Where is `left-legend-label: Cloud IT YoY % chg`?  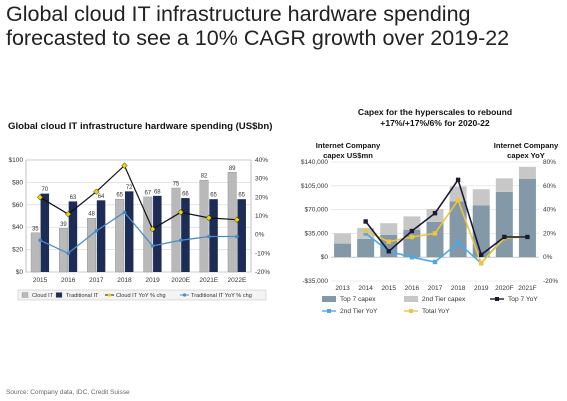 left-legend-label: Cloud IT YoY % chg is located at coordinates (141, 296).